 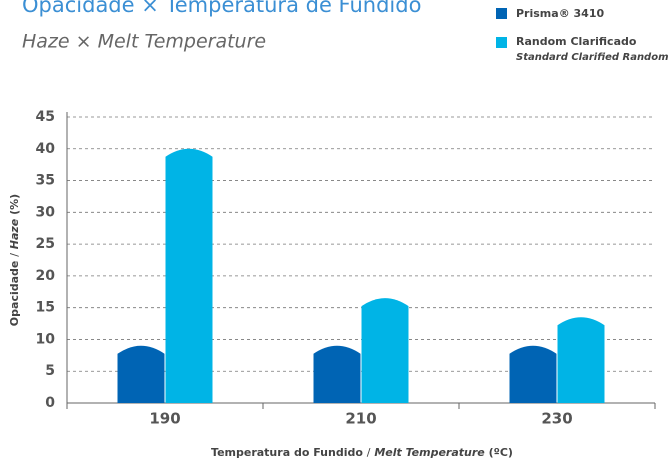 I want to click on x-tick-label: 190, so click(x=164, y=419).